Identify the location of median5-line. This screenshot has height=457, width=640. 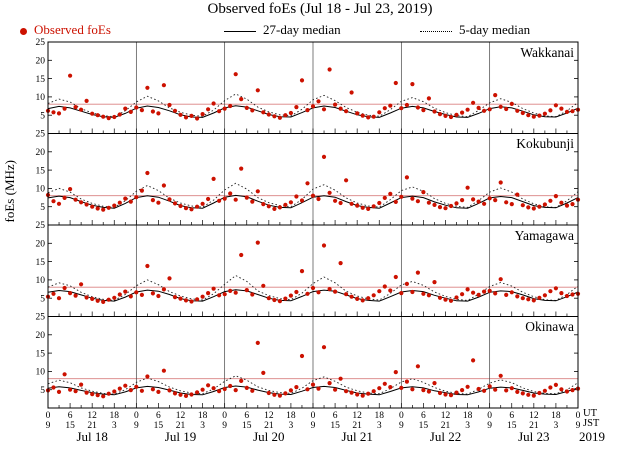
(313, 385).